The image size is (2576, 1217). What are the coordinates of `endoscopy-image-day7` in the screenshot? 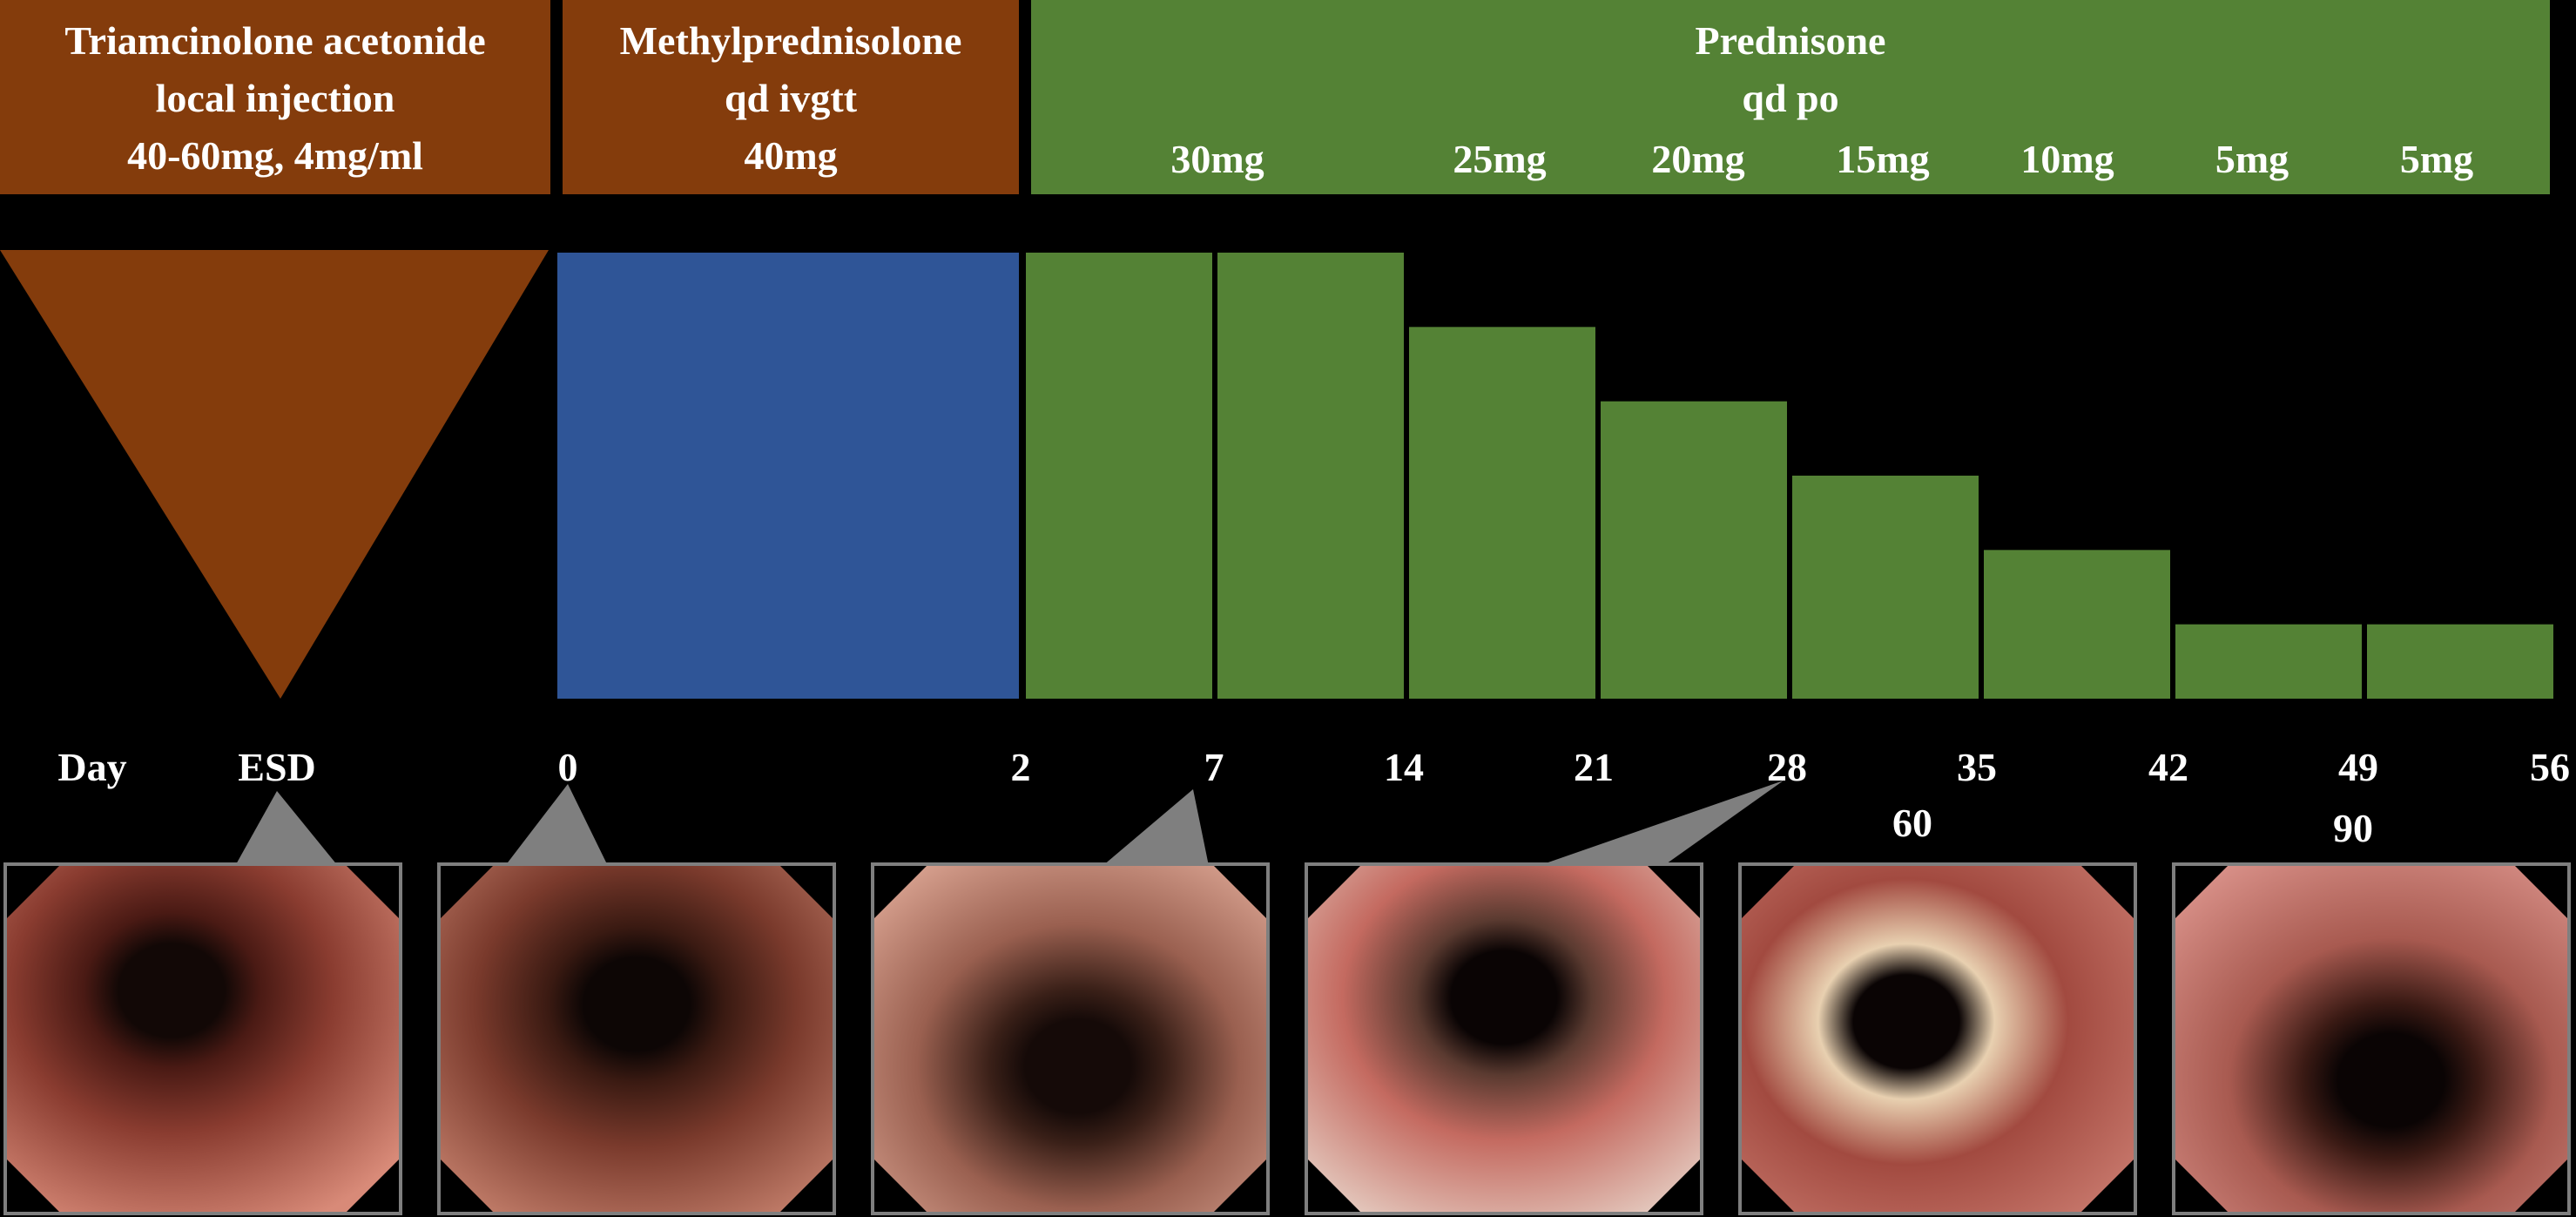 It's located at (1071, 1039).